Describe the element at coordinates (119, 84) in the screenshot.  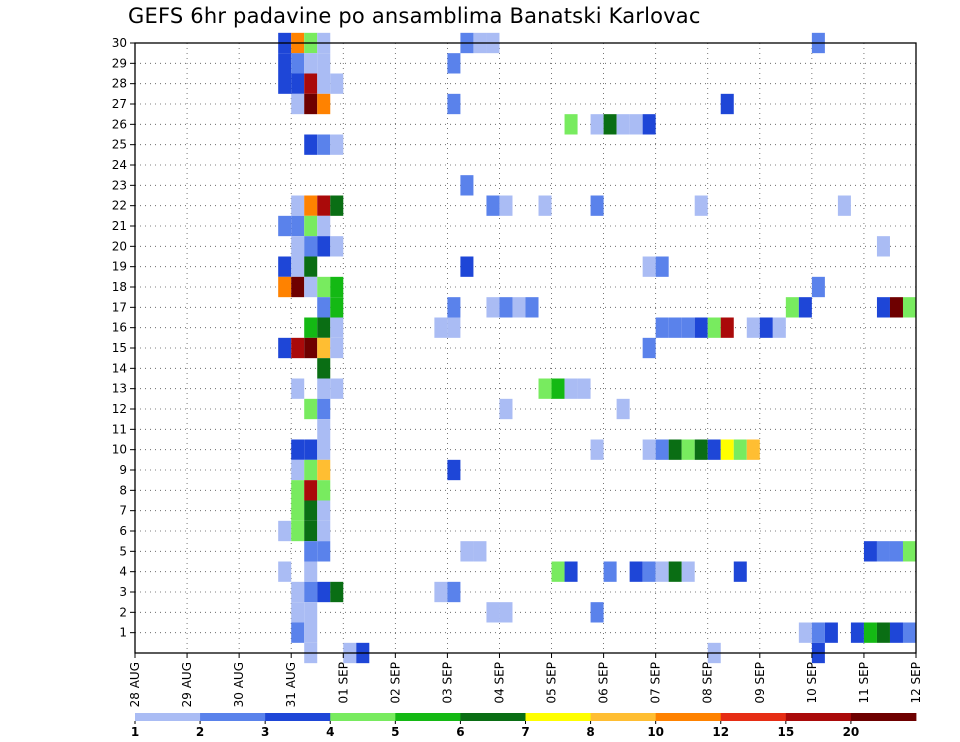
I see `y-tick-label: 28` at that location.